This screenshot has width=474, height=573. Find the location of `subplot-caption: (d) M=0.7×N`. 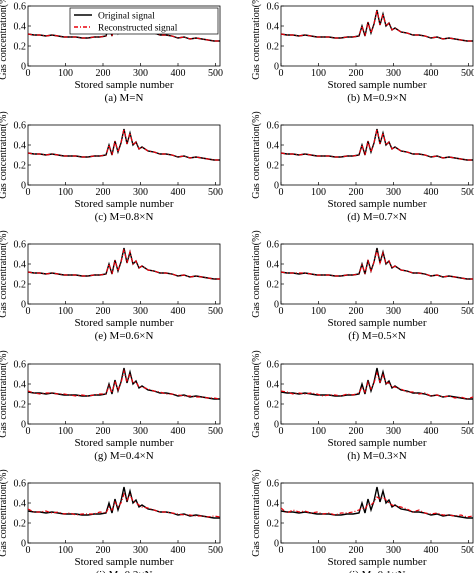

subplot-caption: (d) M=0.7×N is located at coordinates (377, 217).